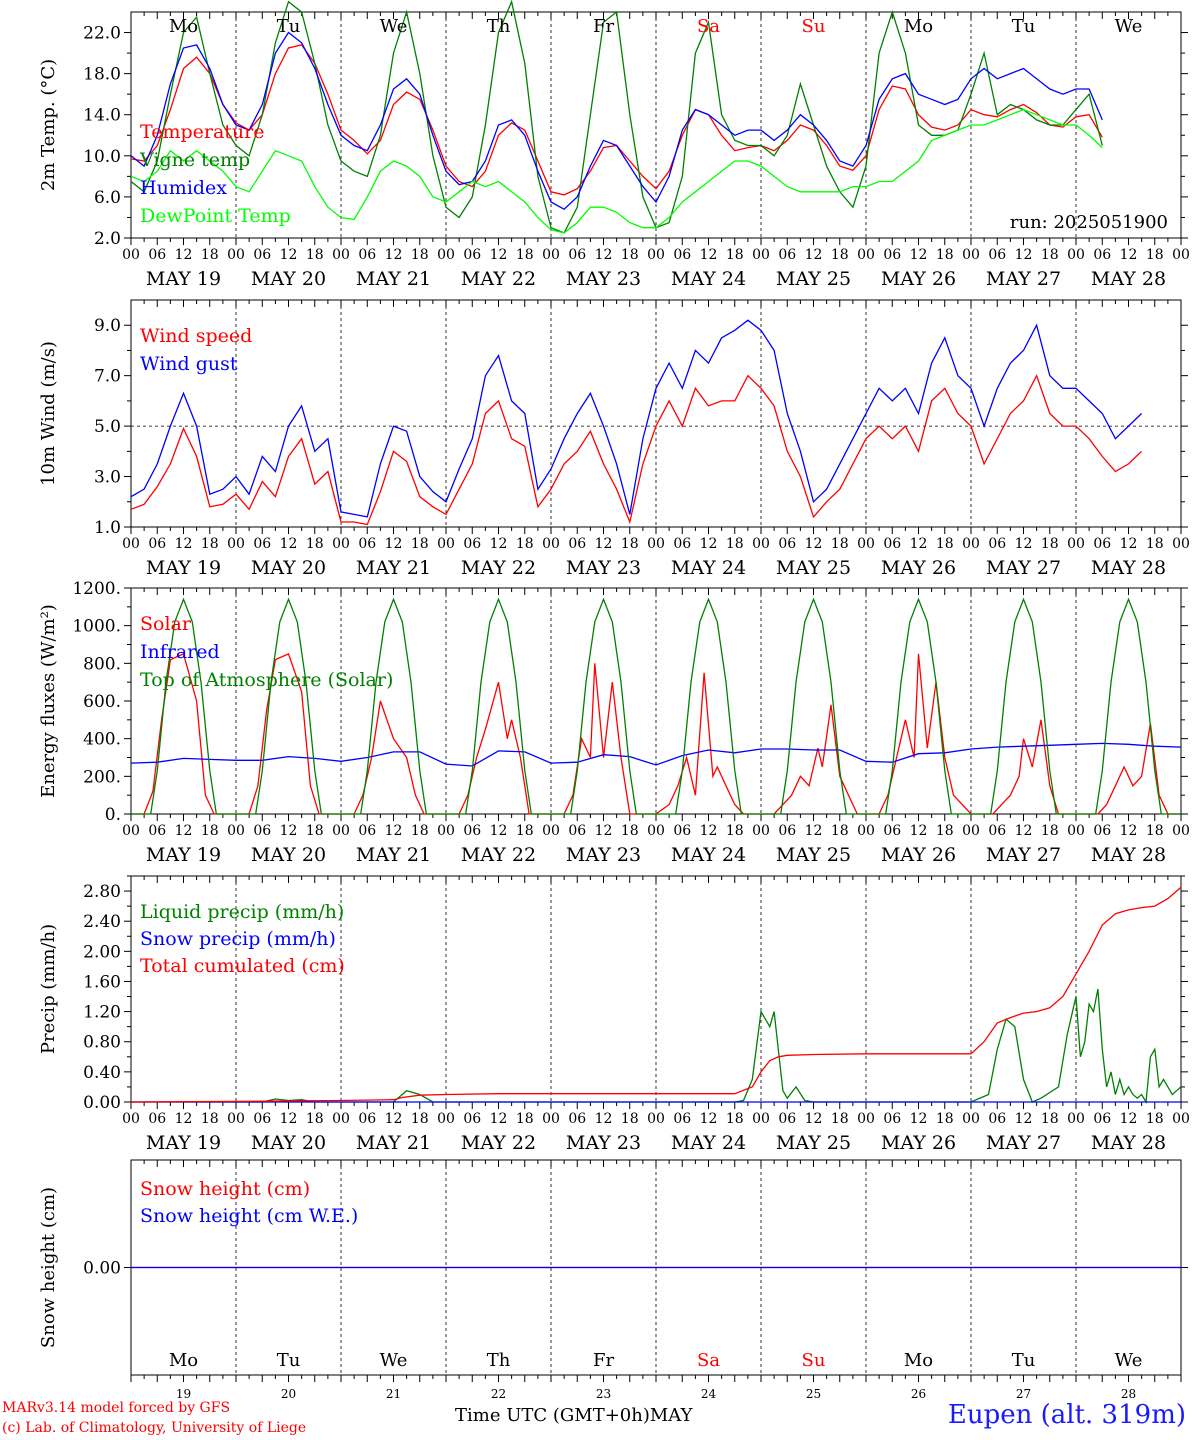 The width and height of the screenshot is (1194, 1440). I want to click on x-axis-title: Time UTC (GMT+0h)MAY, so click(573, 1415).